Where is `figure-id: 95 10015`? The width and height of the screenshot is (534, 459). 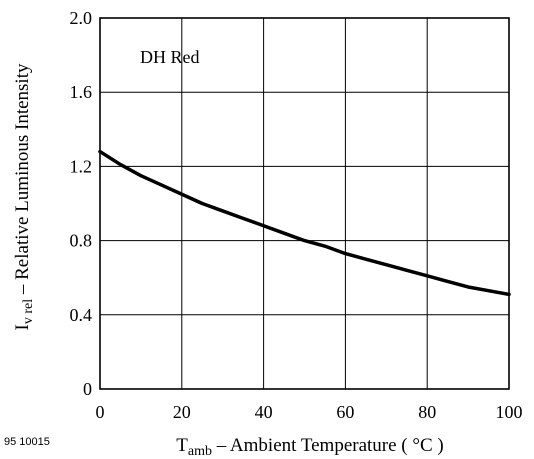
figure-id: 95 10015 is located at coordinates (27, 442).